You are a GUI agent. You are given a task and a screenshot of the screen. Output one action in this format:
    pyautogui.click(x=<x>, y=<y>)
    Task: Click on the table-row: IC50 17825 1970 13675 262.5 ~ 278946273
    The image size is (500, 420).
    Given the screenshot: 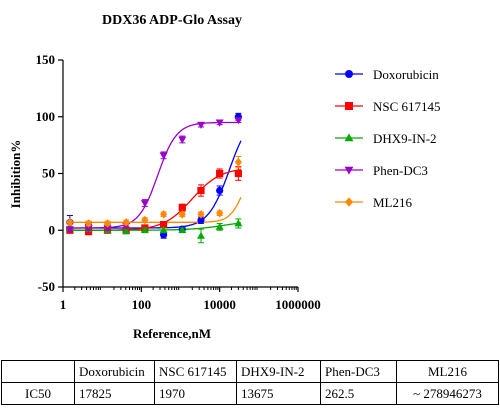 What is the action you would take?
    pyautogui.click(x=250, y=393)
    